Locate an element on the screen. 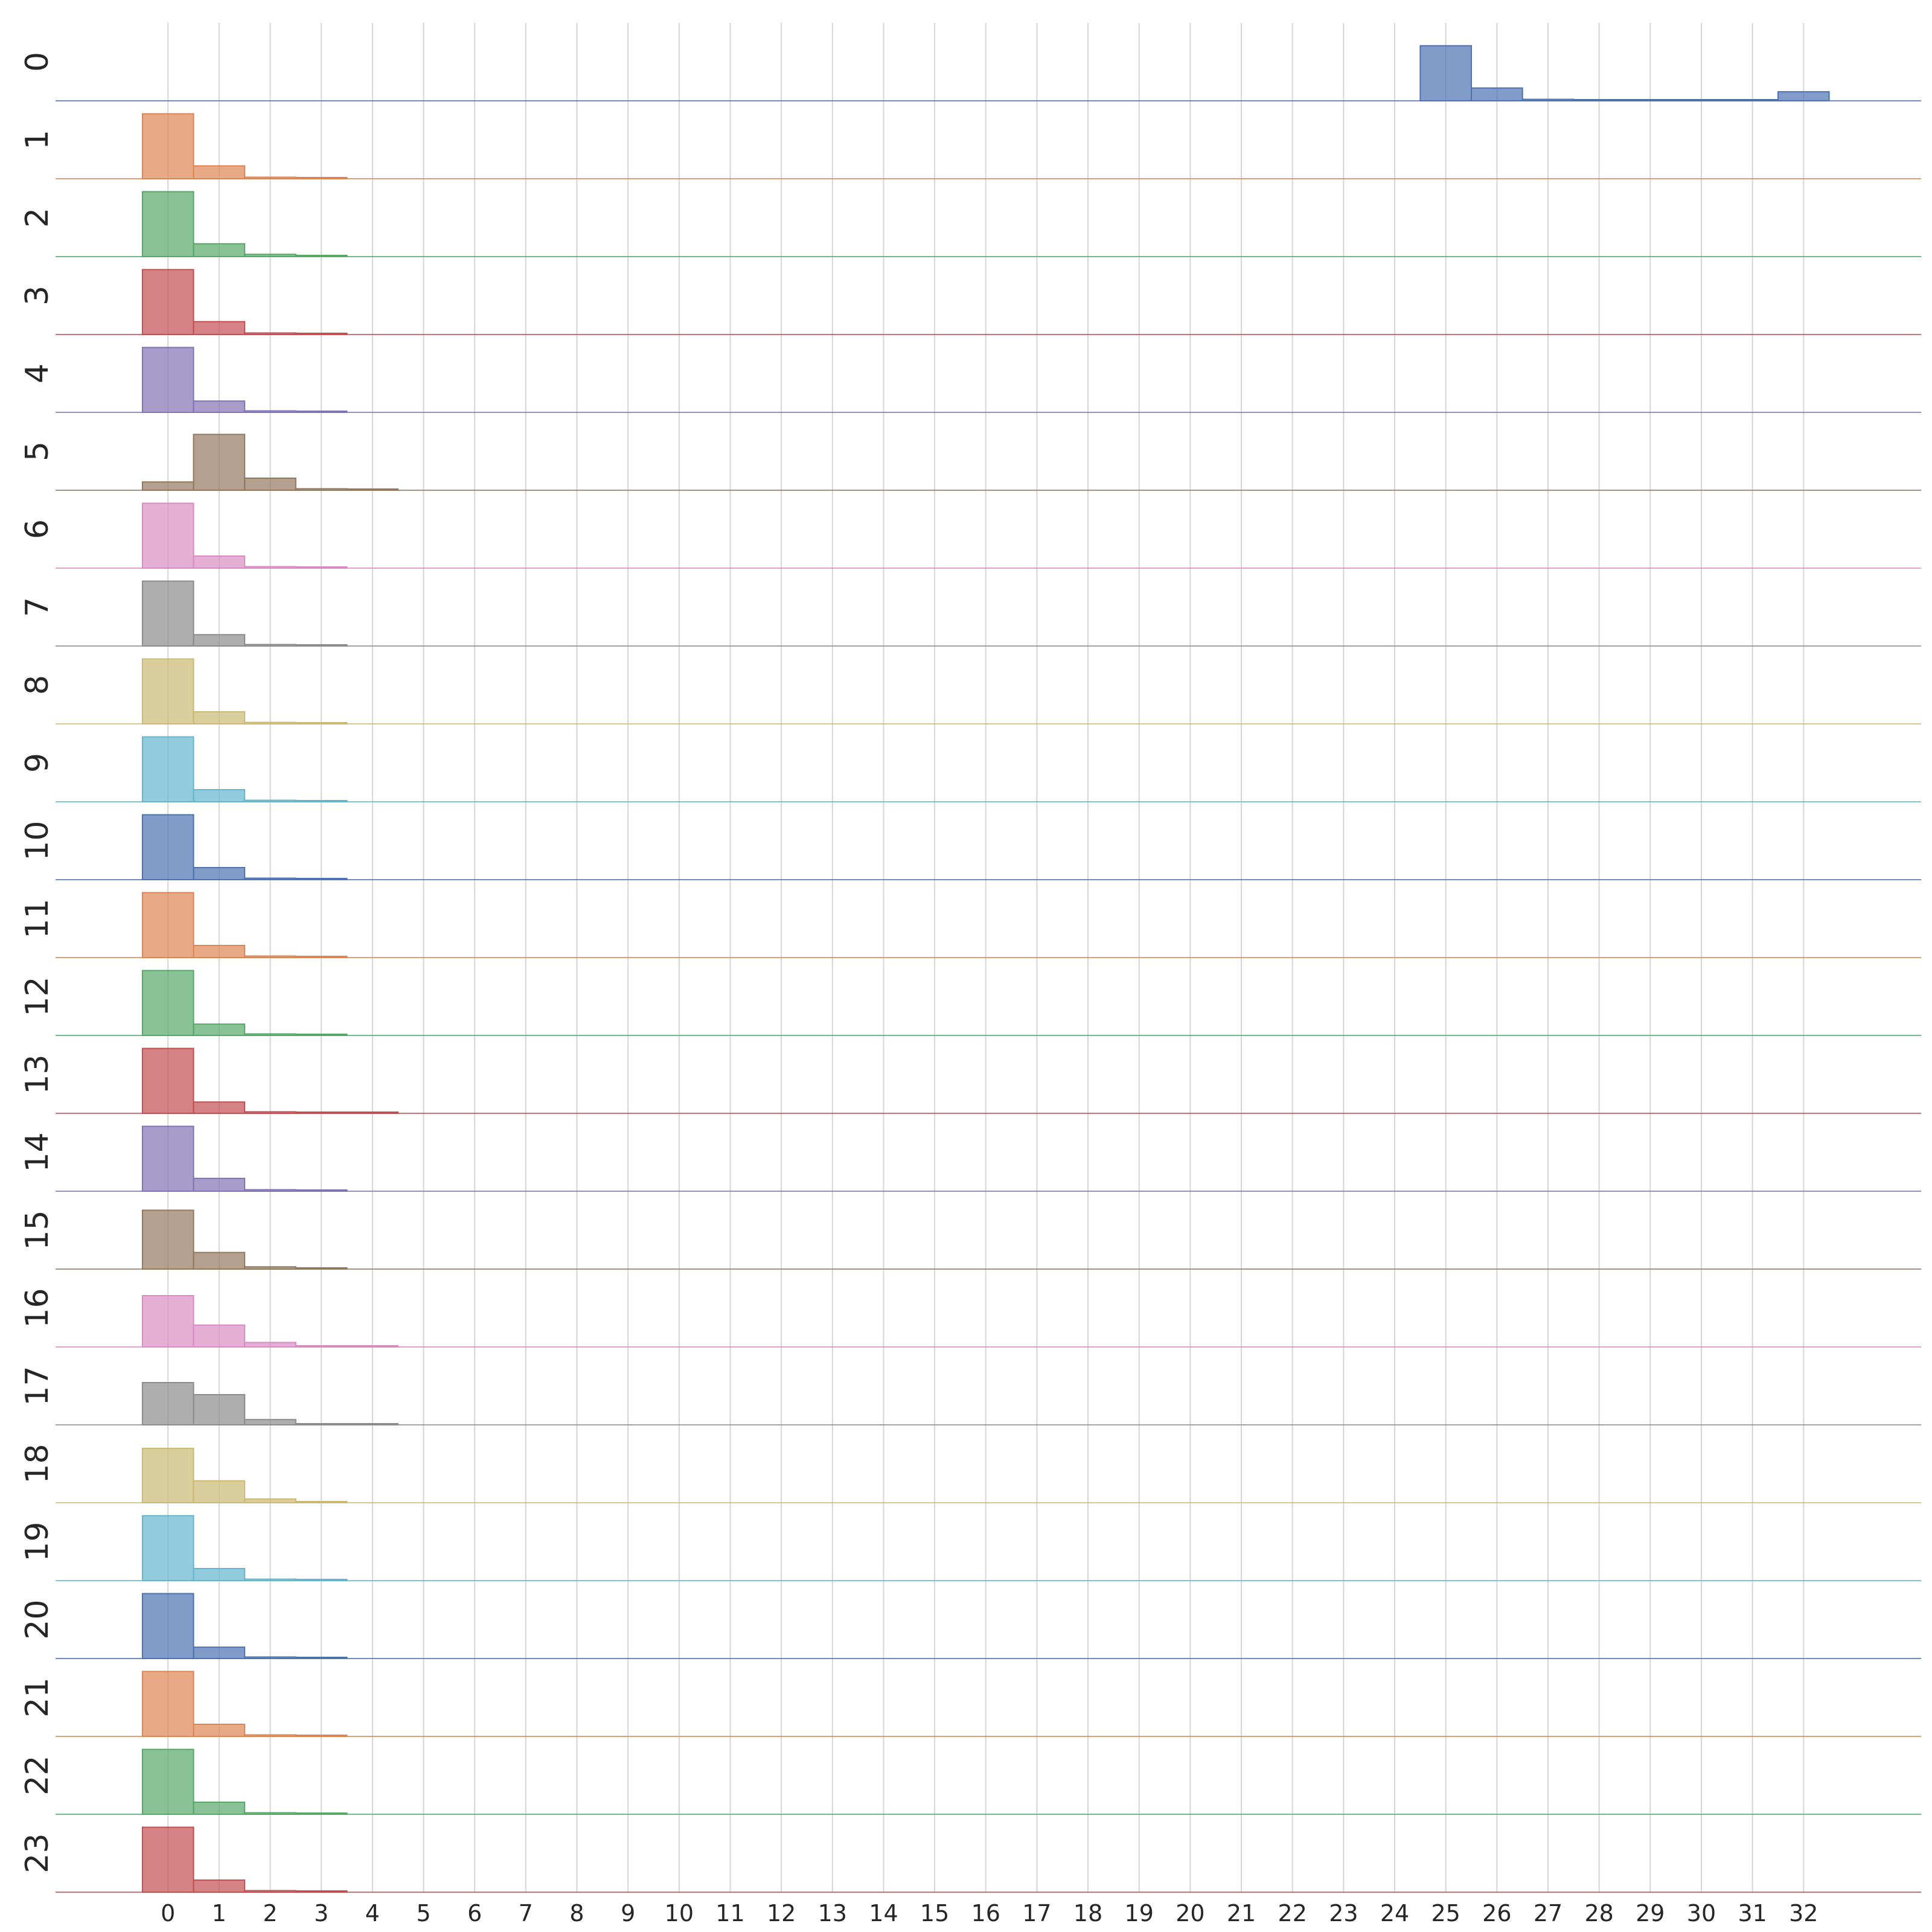  x-tick-label: 29 is located at coordinates (1650, 1913).